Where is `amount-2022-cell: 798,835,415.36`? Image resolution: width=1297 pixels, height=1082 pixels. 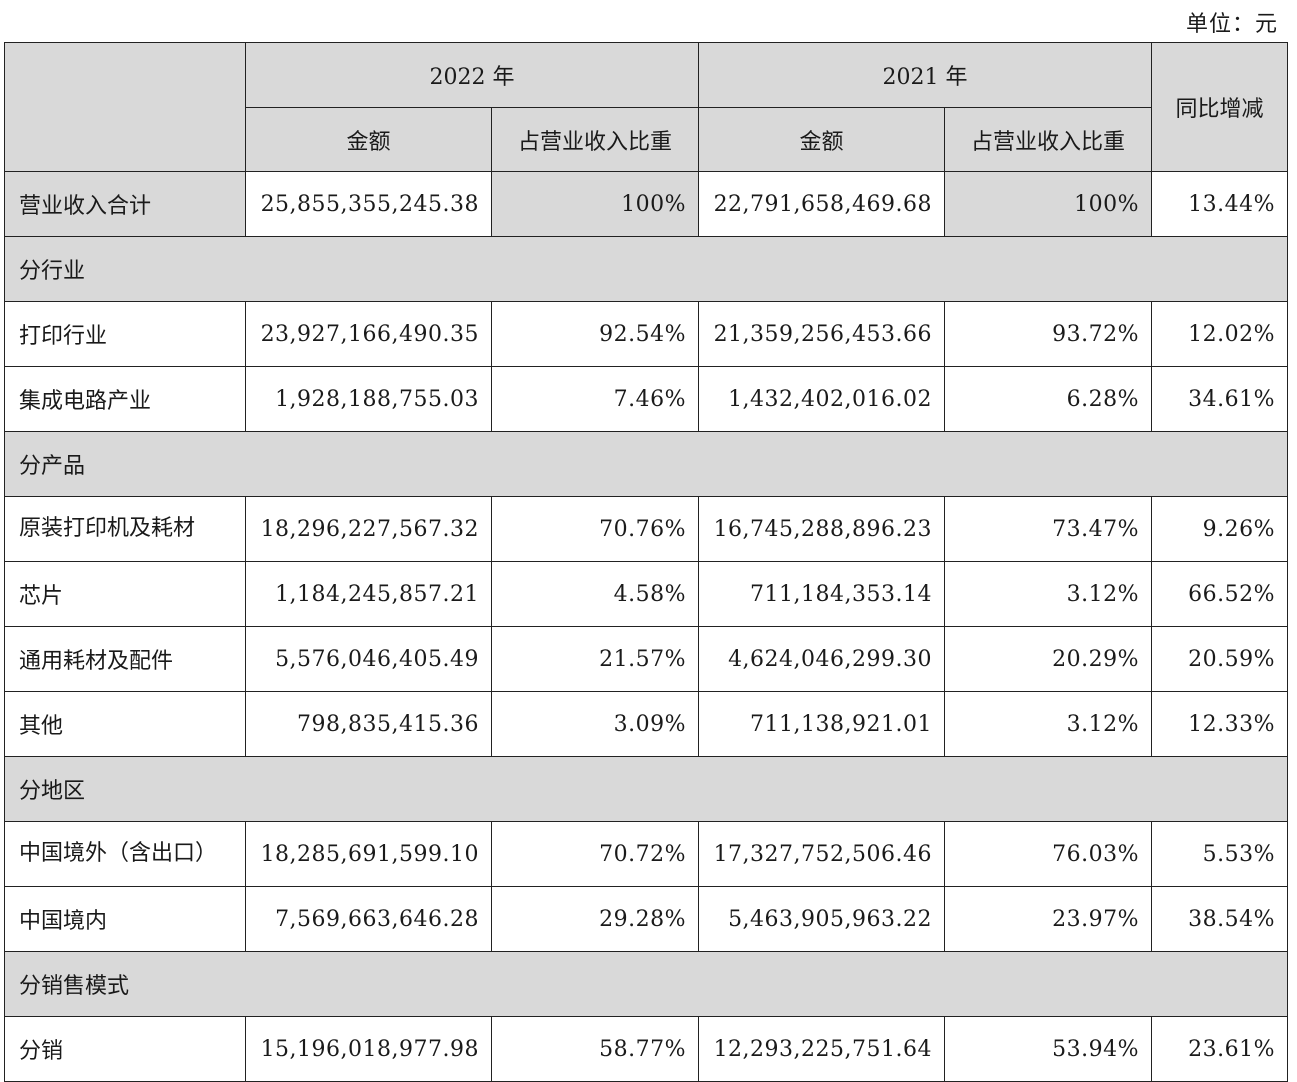
amount-2022-cell: 798,835,415.36 is located at coordinates (368, 724).